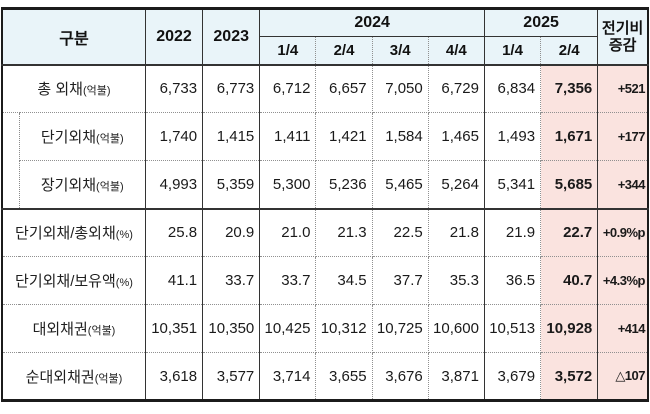  I want to click on value-cell: 37.7, so click(400, 280).